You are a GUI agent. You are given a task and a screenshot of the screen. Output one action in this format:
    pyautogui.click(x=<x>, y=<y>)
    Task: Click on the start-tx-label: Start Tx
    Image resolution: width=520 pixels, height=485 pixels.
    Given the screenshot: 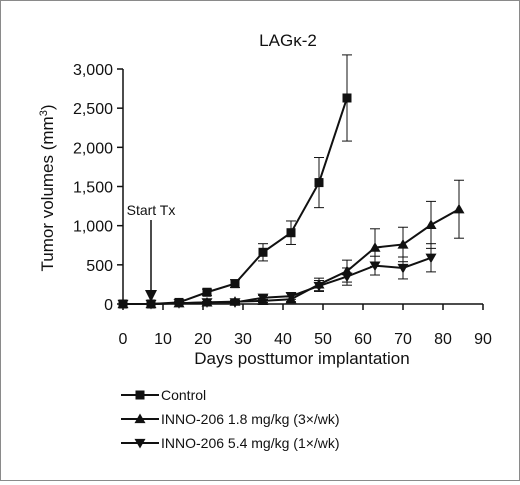 What is the action you would take?
    pyautogui.click(x=151, y=210)
    